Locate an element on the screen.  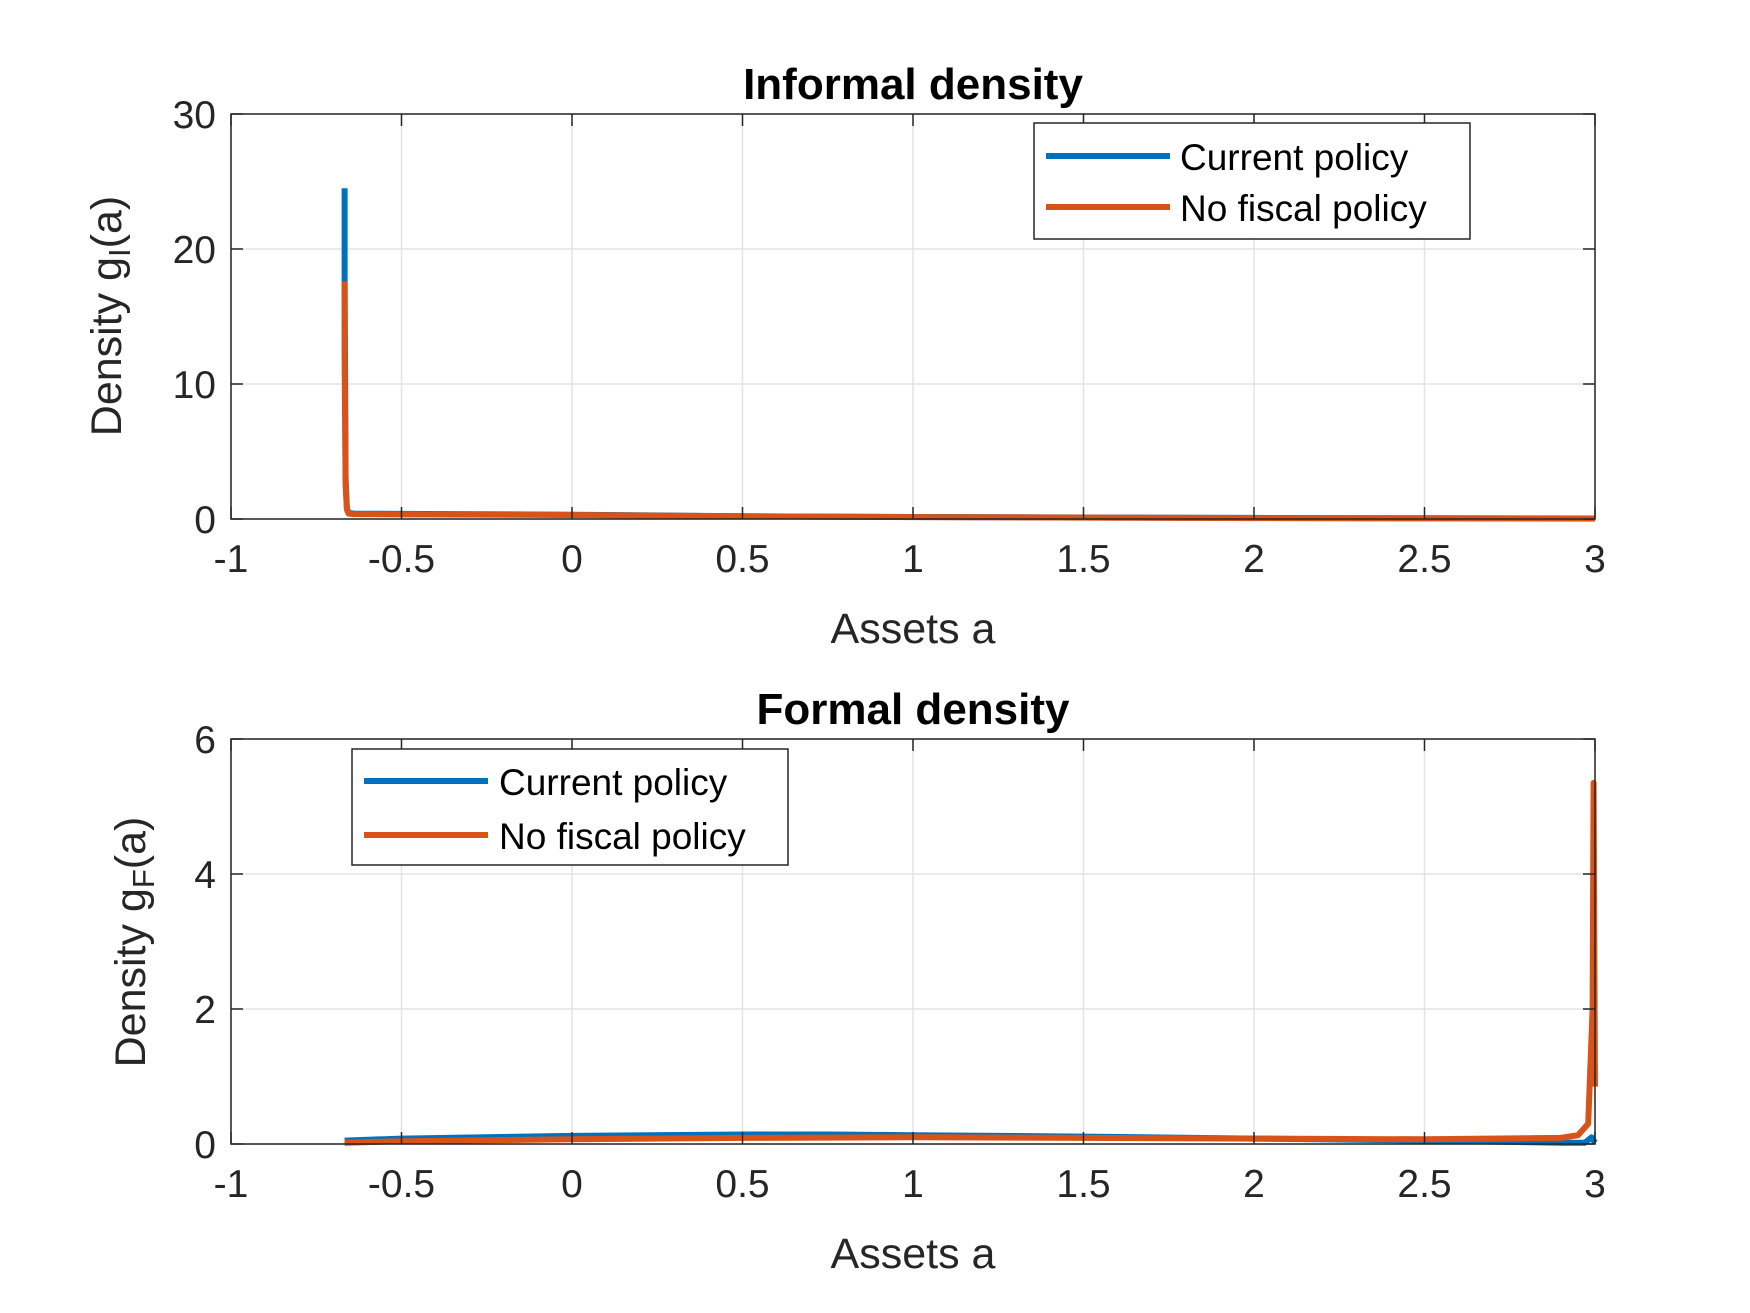
y-tick-label: 20 is located at coordinates (194, 250).